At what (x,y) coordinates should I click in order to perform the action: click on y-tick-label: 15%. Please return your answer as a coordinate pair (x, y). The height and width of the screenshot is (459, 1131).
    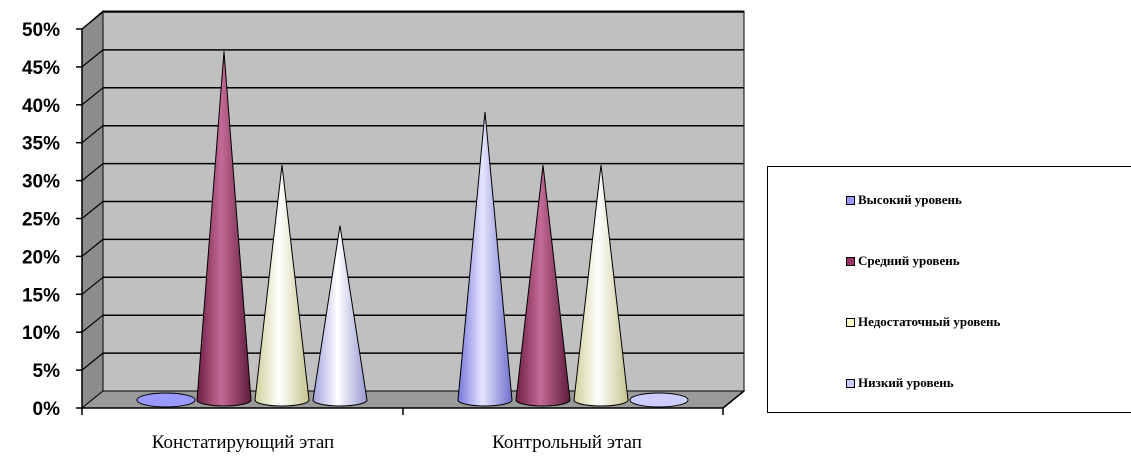
    Looking at the image, I should click on (41, 295).